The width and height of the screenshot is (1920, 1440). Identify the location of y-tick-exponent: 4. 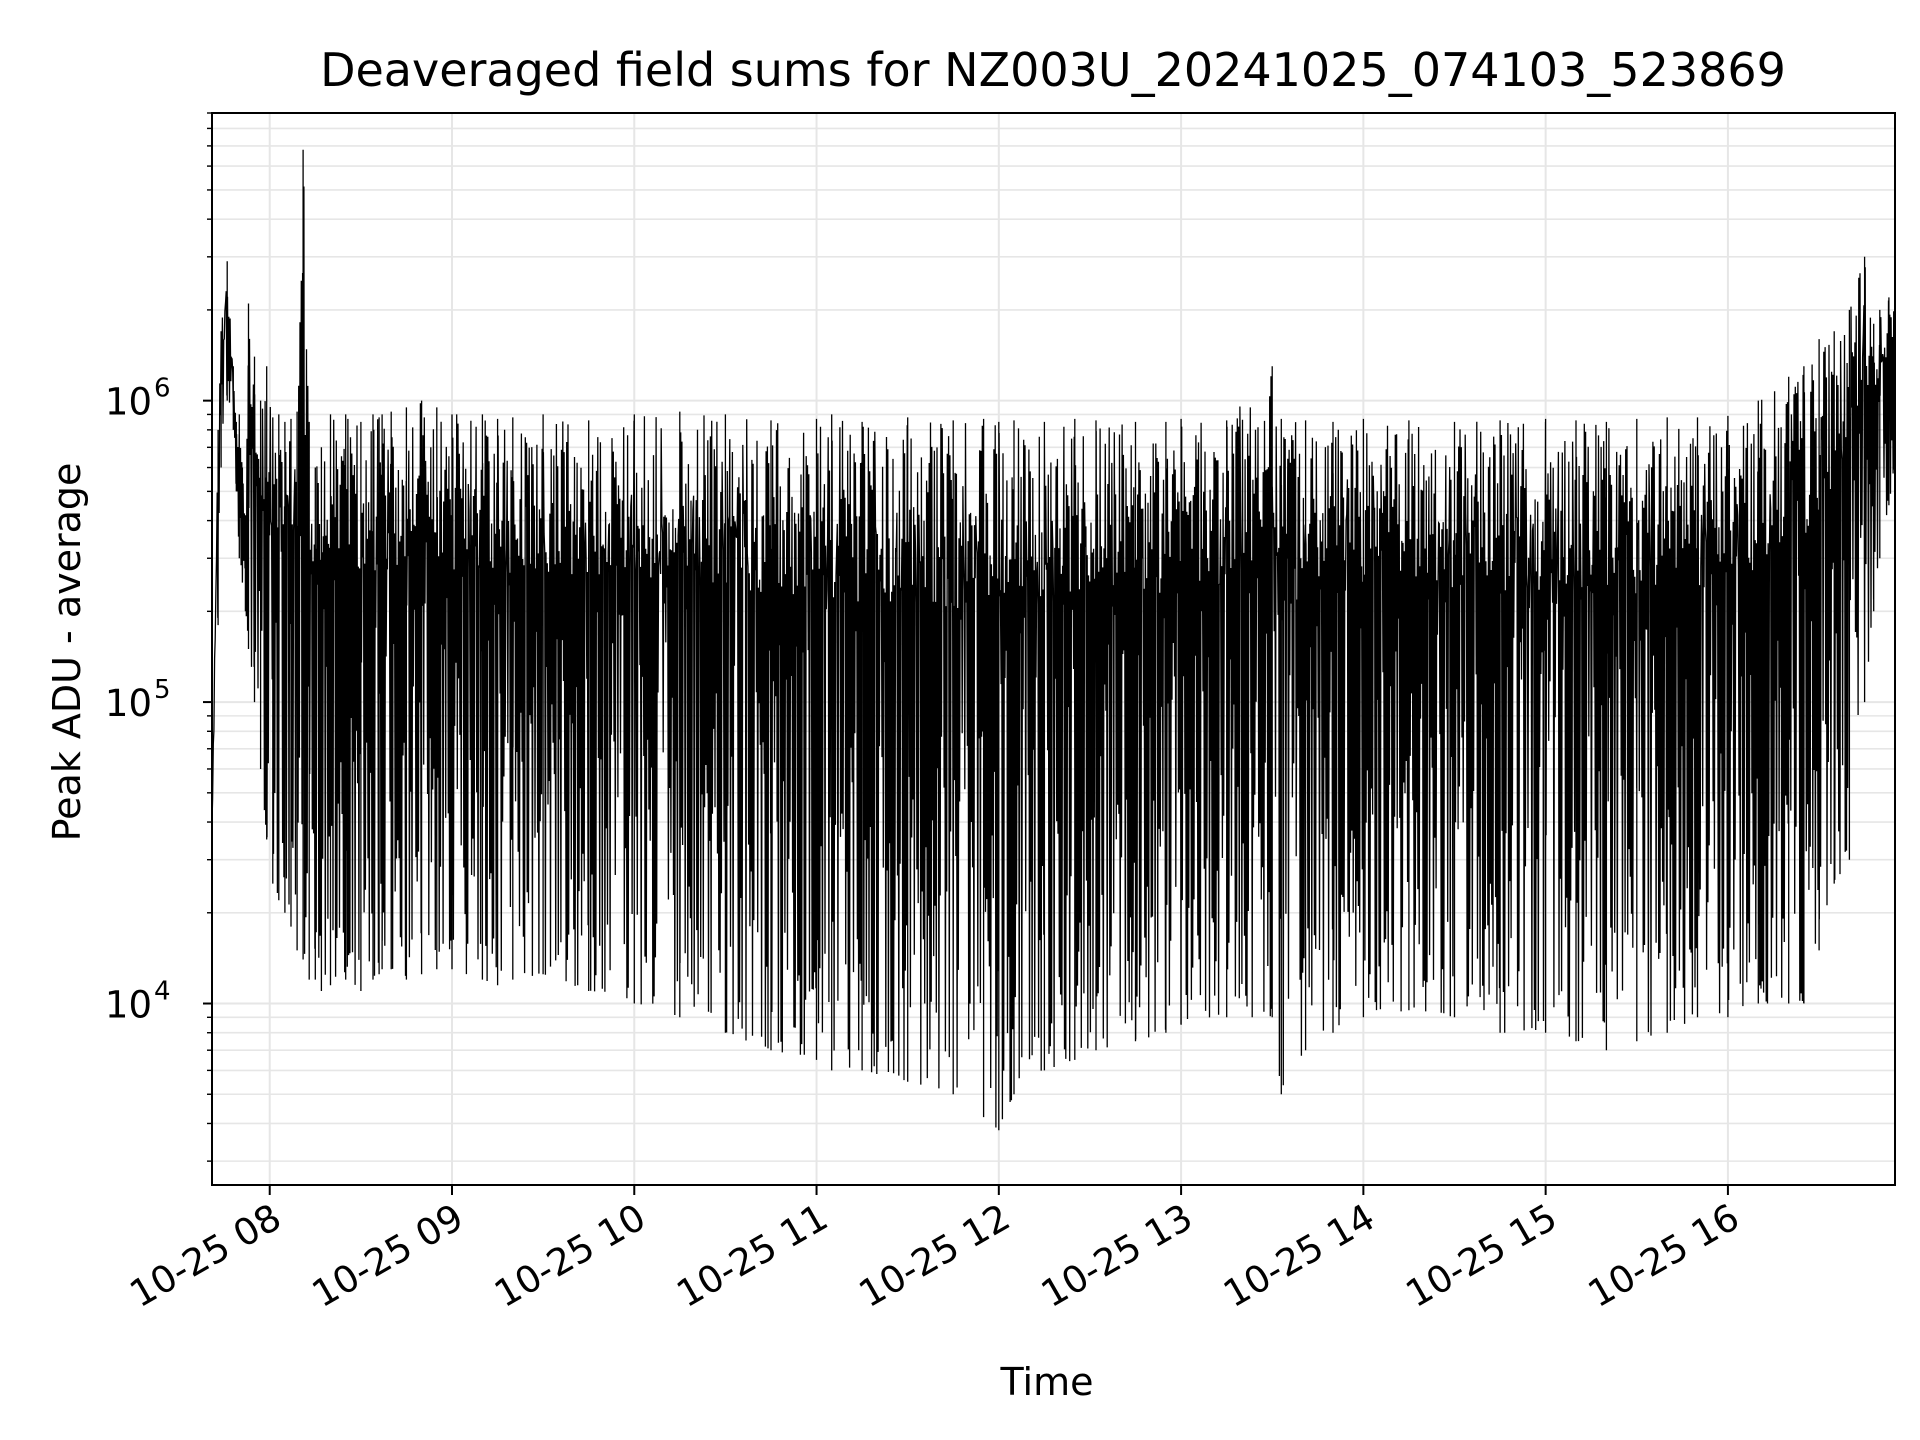
(162, 992).